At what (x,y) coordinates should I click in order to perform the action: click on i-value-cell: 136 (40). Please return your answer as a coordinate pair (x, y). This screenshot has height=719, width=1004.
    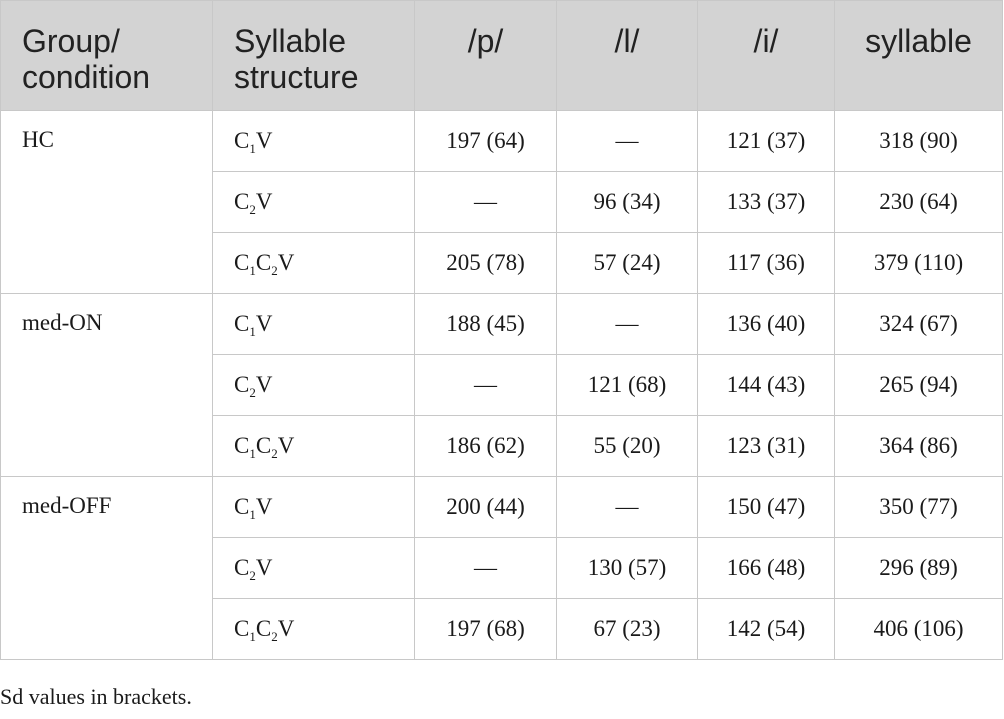
    Looking at the image, I should click on (766, 324).